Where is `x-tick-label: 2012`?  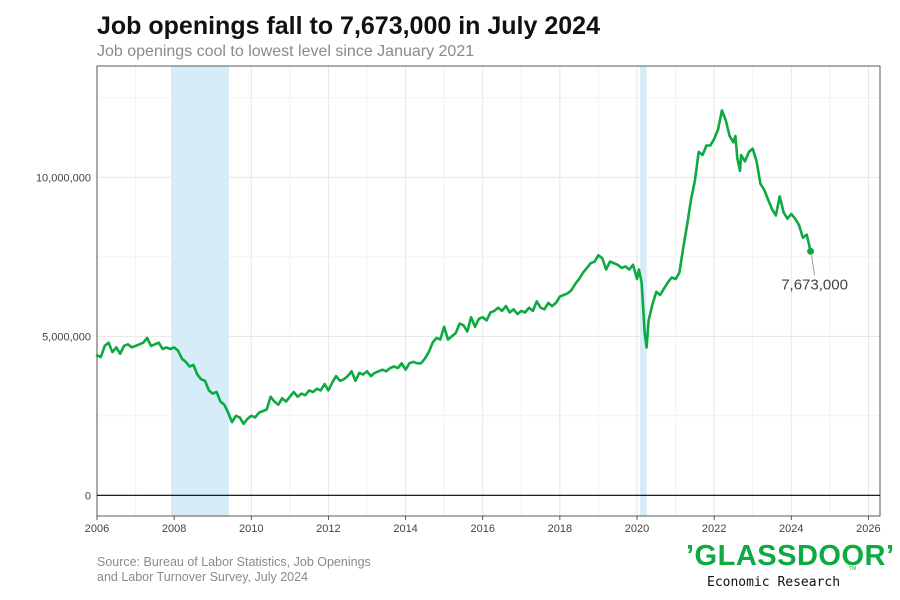
x-tick-label: 2012 is located at coordinates (328, 529).